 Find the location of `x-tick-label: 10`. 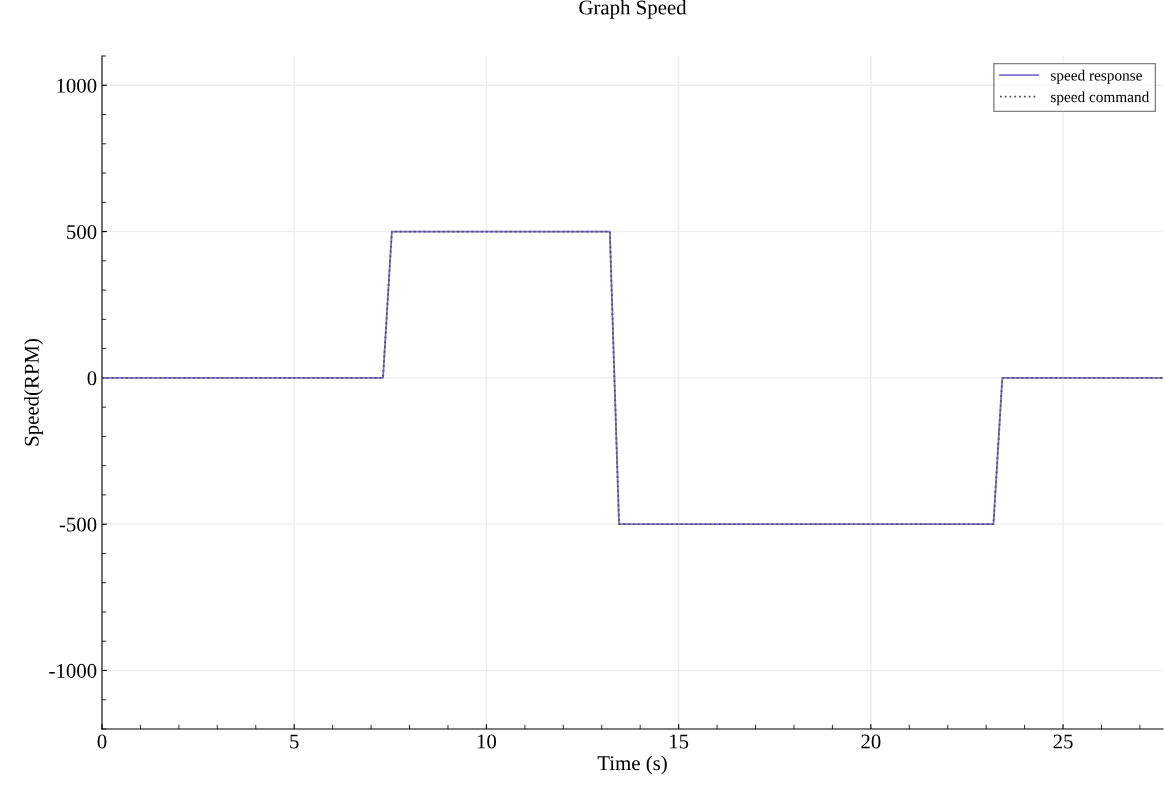

x-tick-label: 10 is located at coordinates (487, 741).